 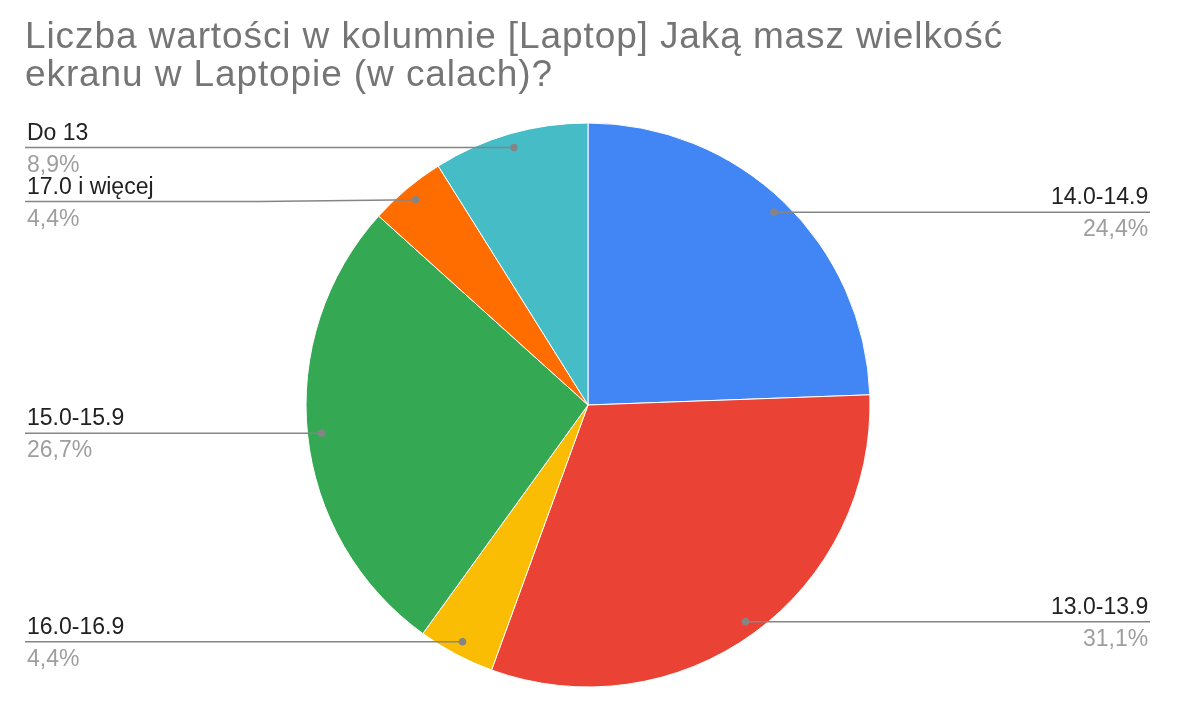 I want to click on data-label: 31,1%, so click(x=1116, y=638).